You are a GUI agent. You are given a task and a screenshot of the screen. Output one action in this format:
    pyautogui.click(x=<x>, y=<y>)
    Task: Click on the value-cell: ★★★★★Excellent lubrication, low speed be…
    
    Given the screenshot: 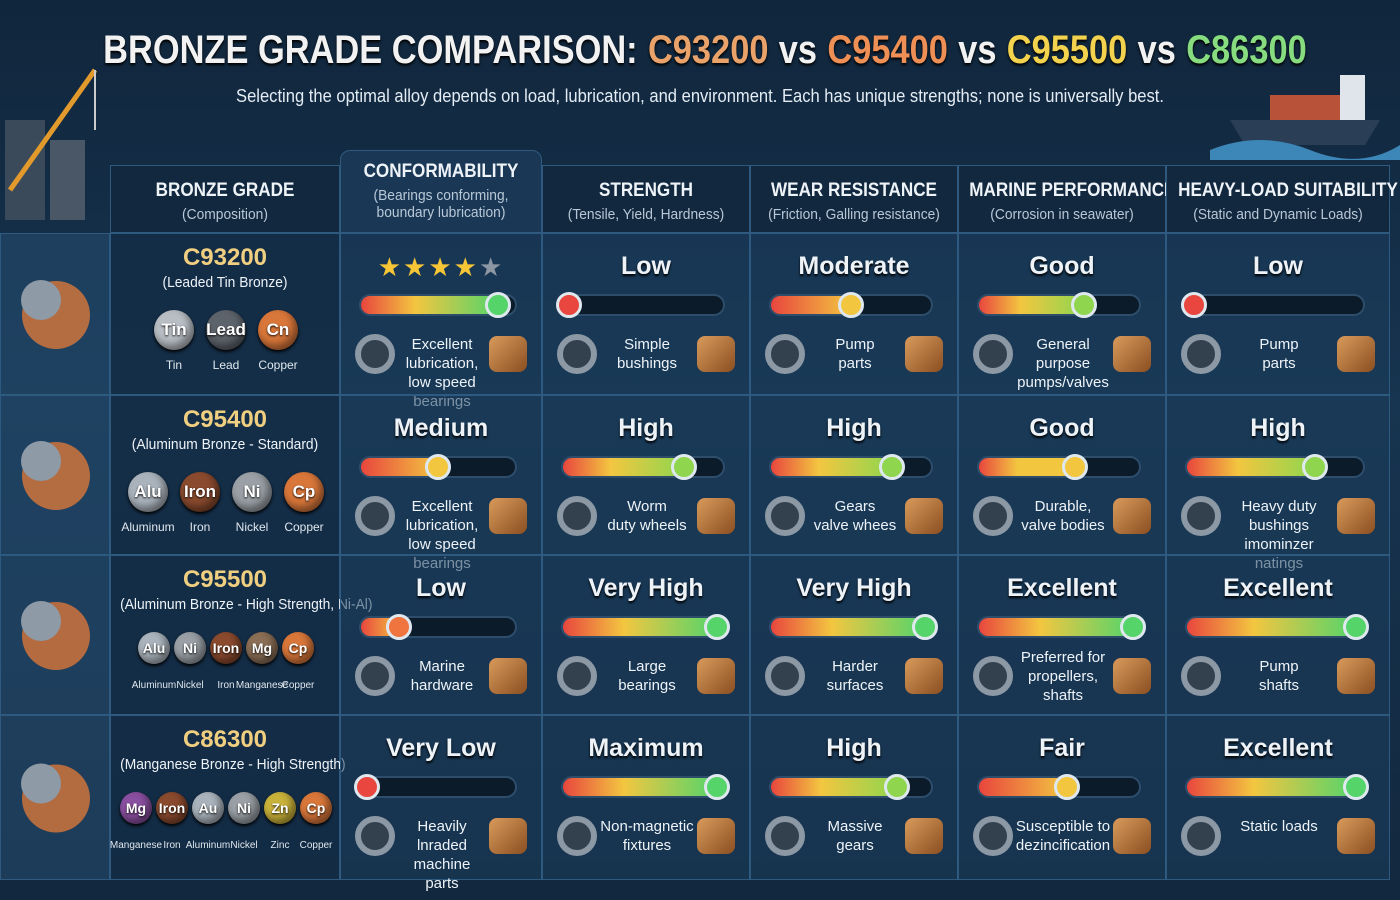 What is the action you would take?
    pyautogui.click(x=441, y=321)
    